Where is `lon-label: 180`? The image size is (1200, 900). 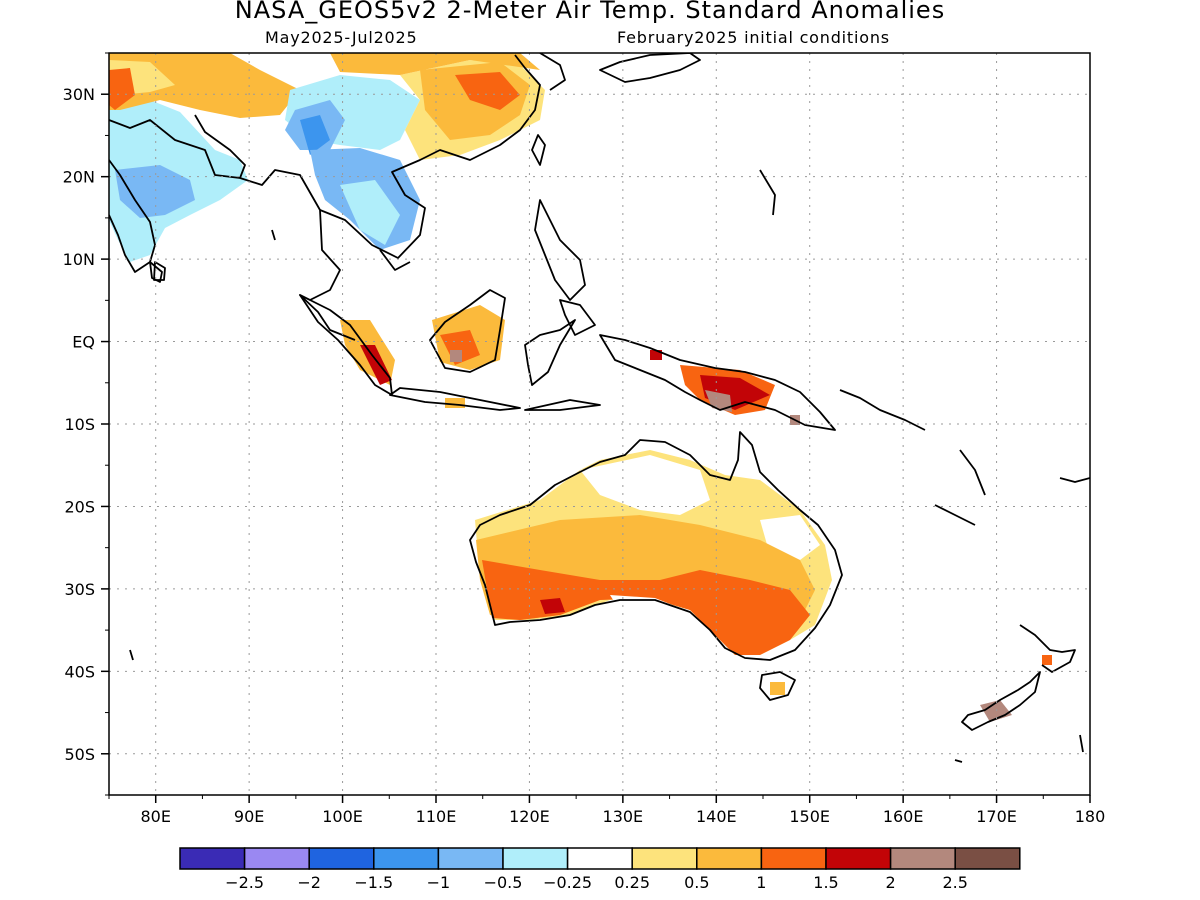
lon-label: 180 is located at coordinates (1090, 816).